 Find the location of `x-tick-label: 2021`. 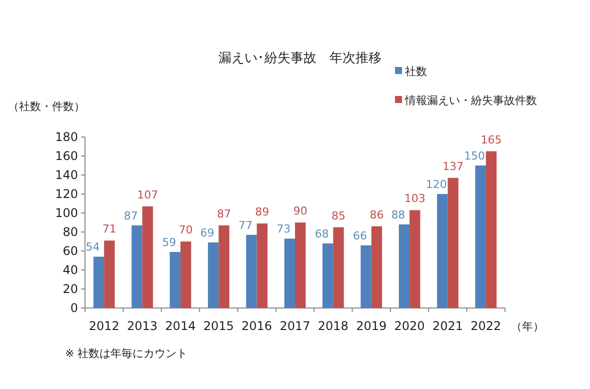

x-tick-label: 2021 is located at coordinates (447, 326).